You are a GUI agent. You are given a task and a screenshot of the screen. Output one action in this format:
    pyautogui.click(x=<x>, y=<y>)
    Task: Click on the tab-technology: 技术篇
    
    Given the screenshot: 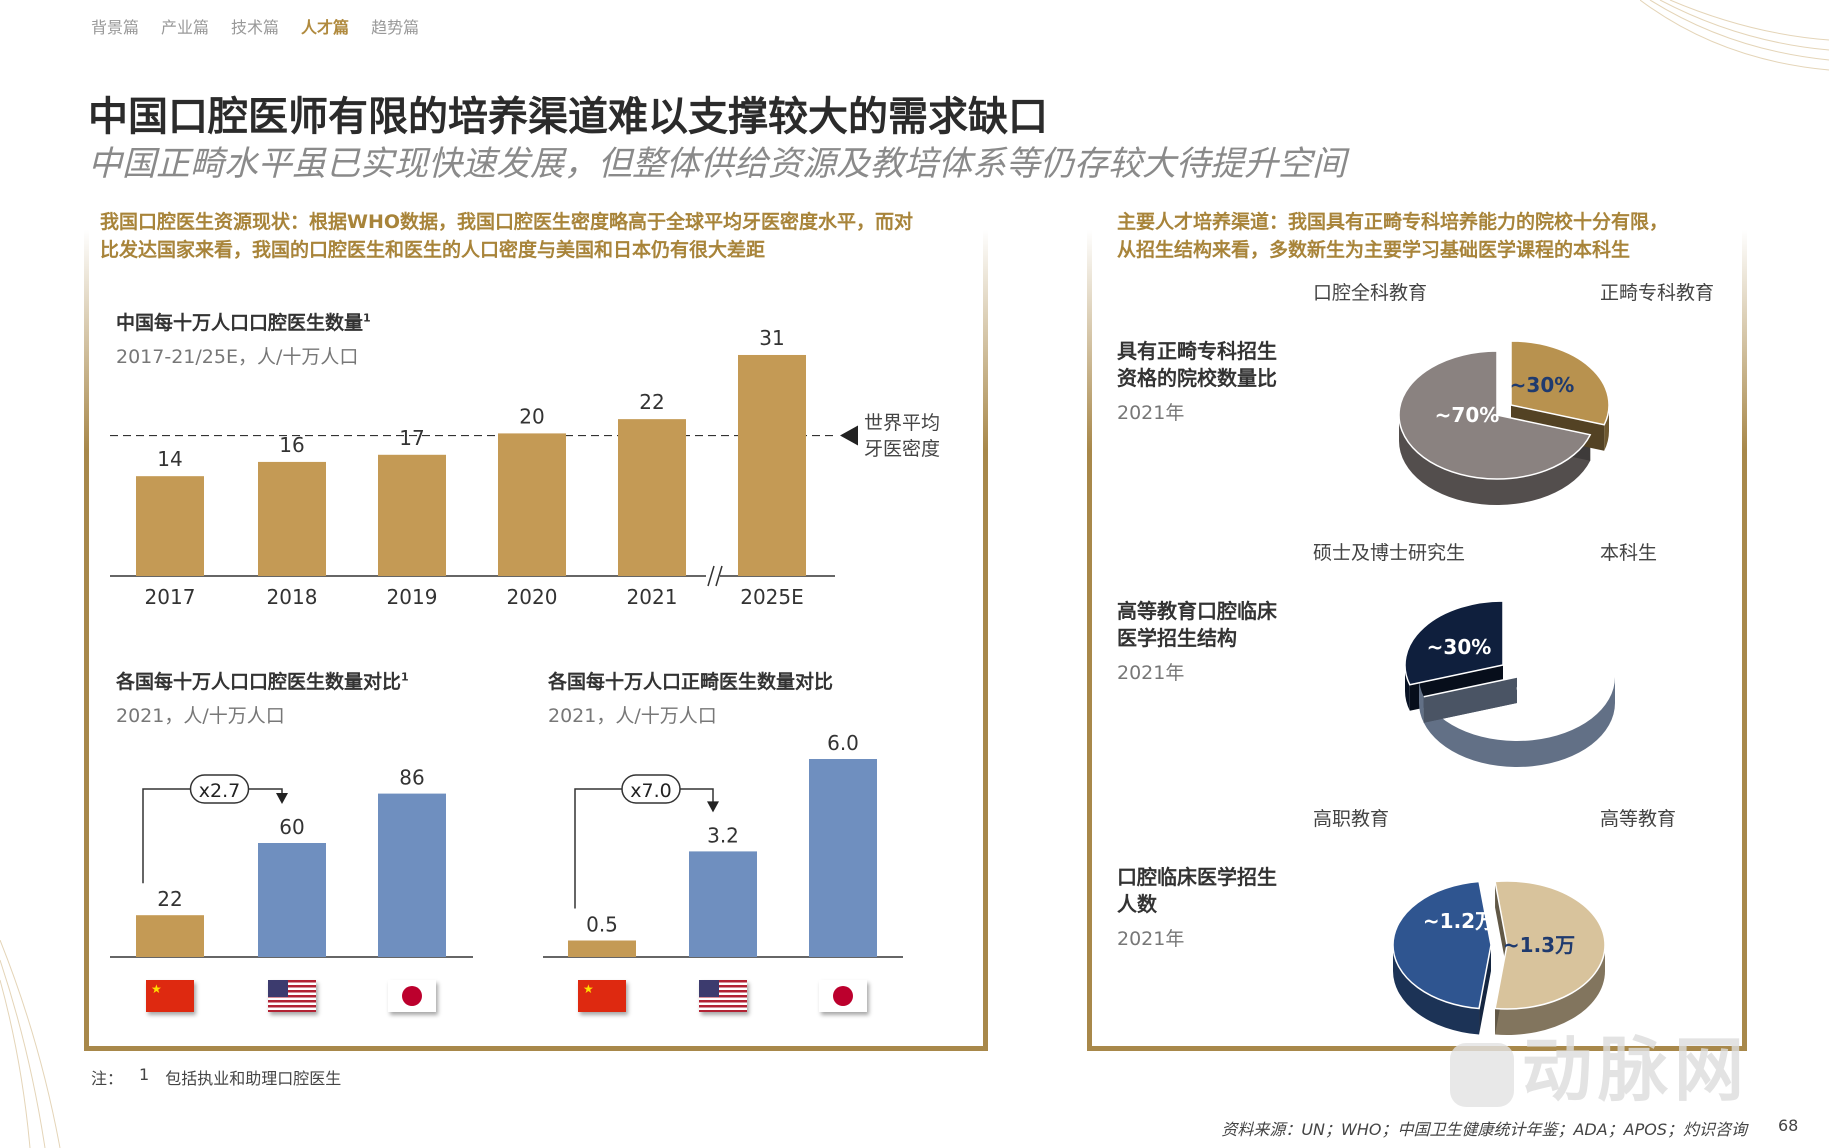 What is the action you would take?
    pyautogui.click(x=255, y=27)
    